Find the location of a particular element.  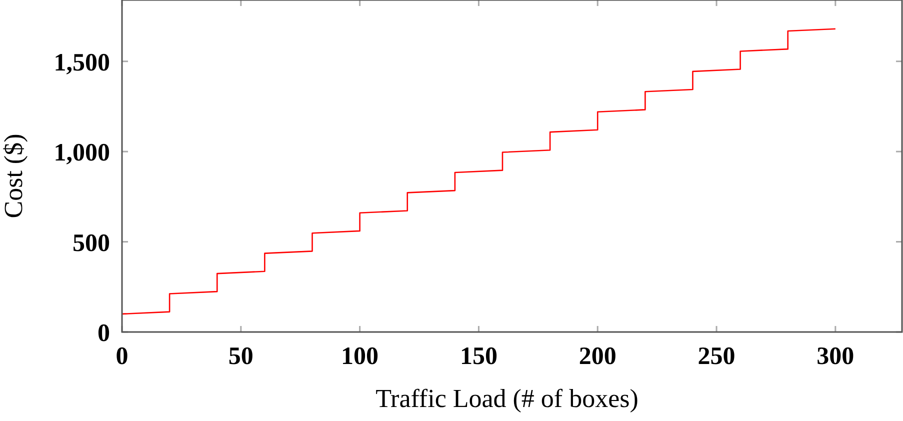

x-tick-label: 50 is located at coordinates (241, 356).